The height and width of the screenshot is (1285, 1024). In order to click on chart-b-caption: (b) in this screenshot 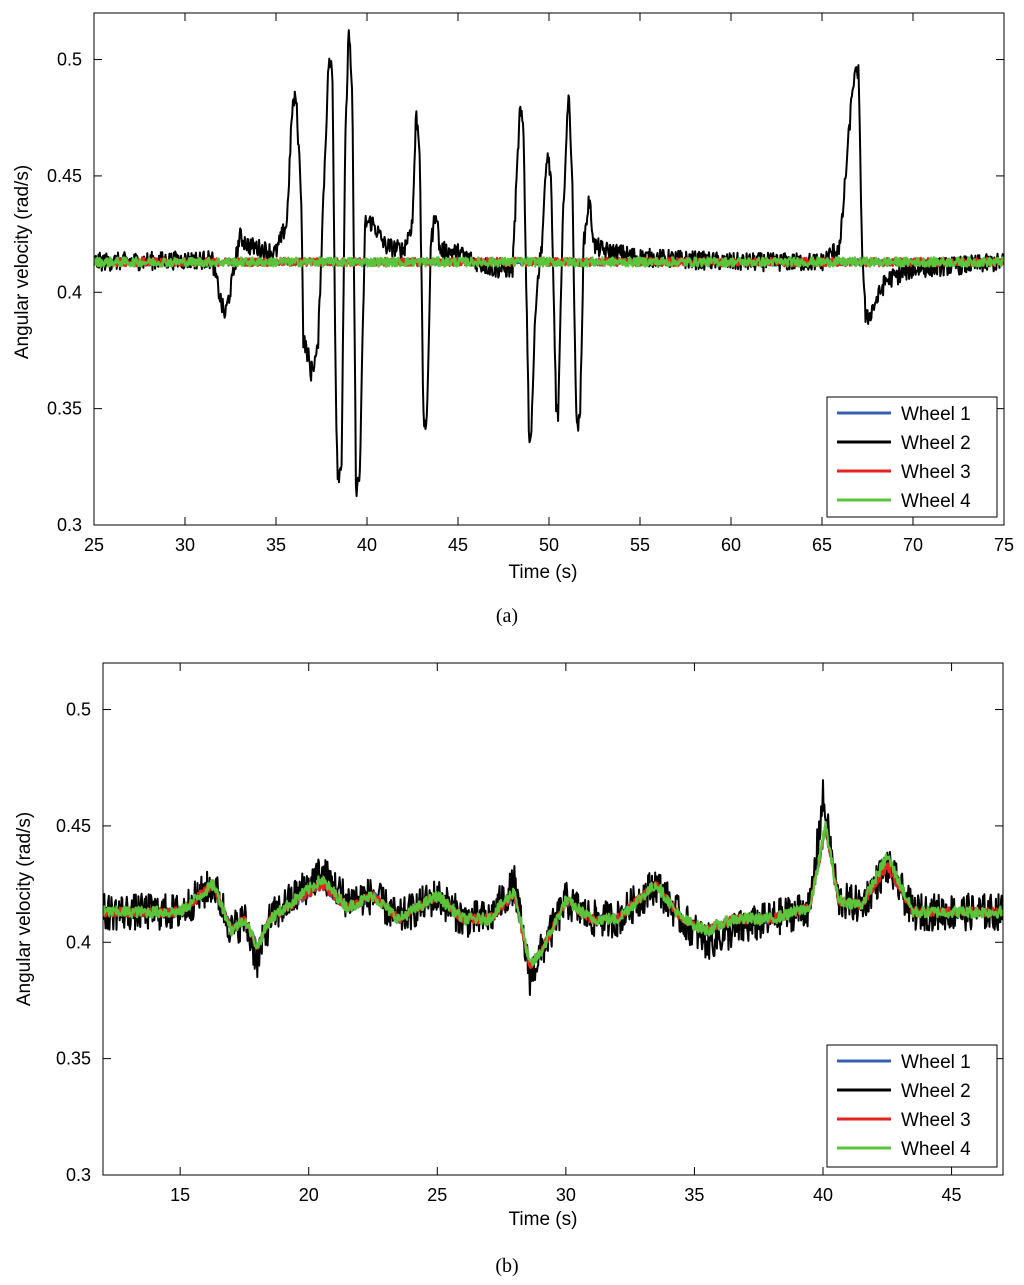, I will do `click(506, 1266)`.